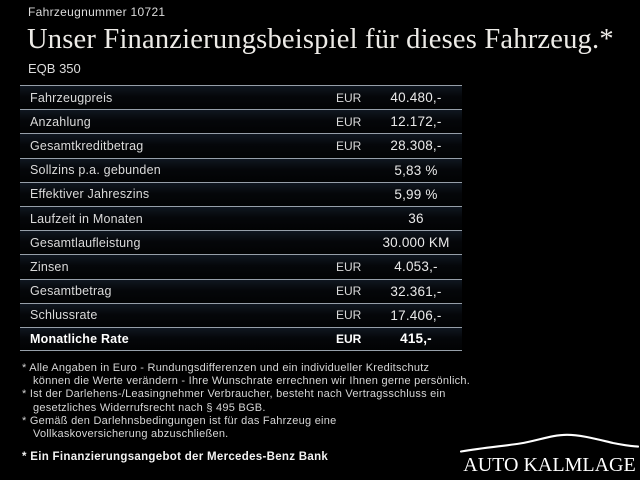 Image resolution: width=640 pixels, height=480 pixels. Describe the element at coordinates (241, 97) in the screenshot. I see `table-row: Fahrzeugpreis EUR 40.480,-` at that location.